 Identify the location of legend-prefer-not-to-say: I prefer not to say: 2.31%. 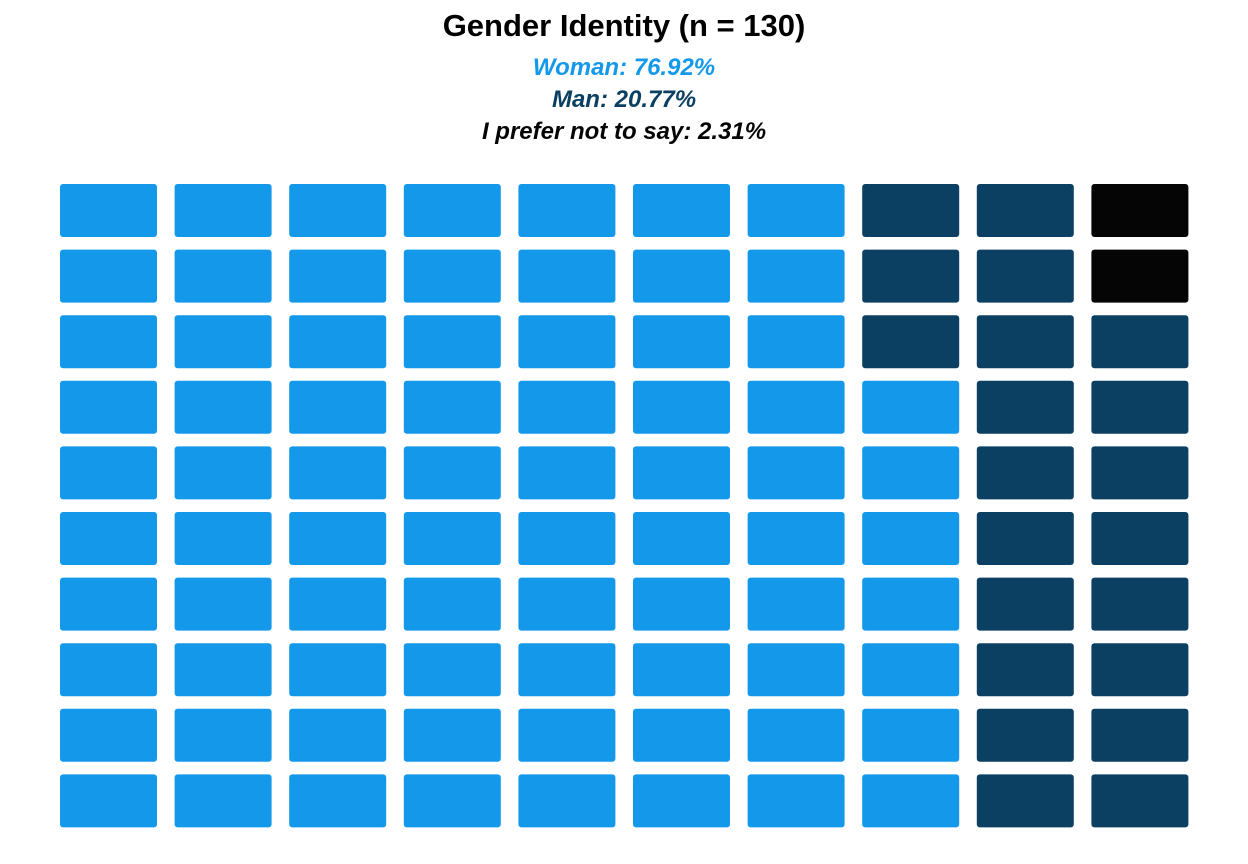
(624, 131).